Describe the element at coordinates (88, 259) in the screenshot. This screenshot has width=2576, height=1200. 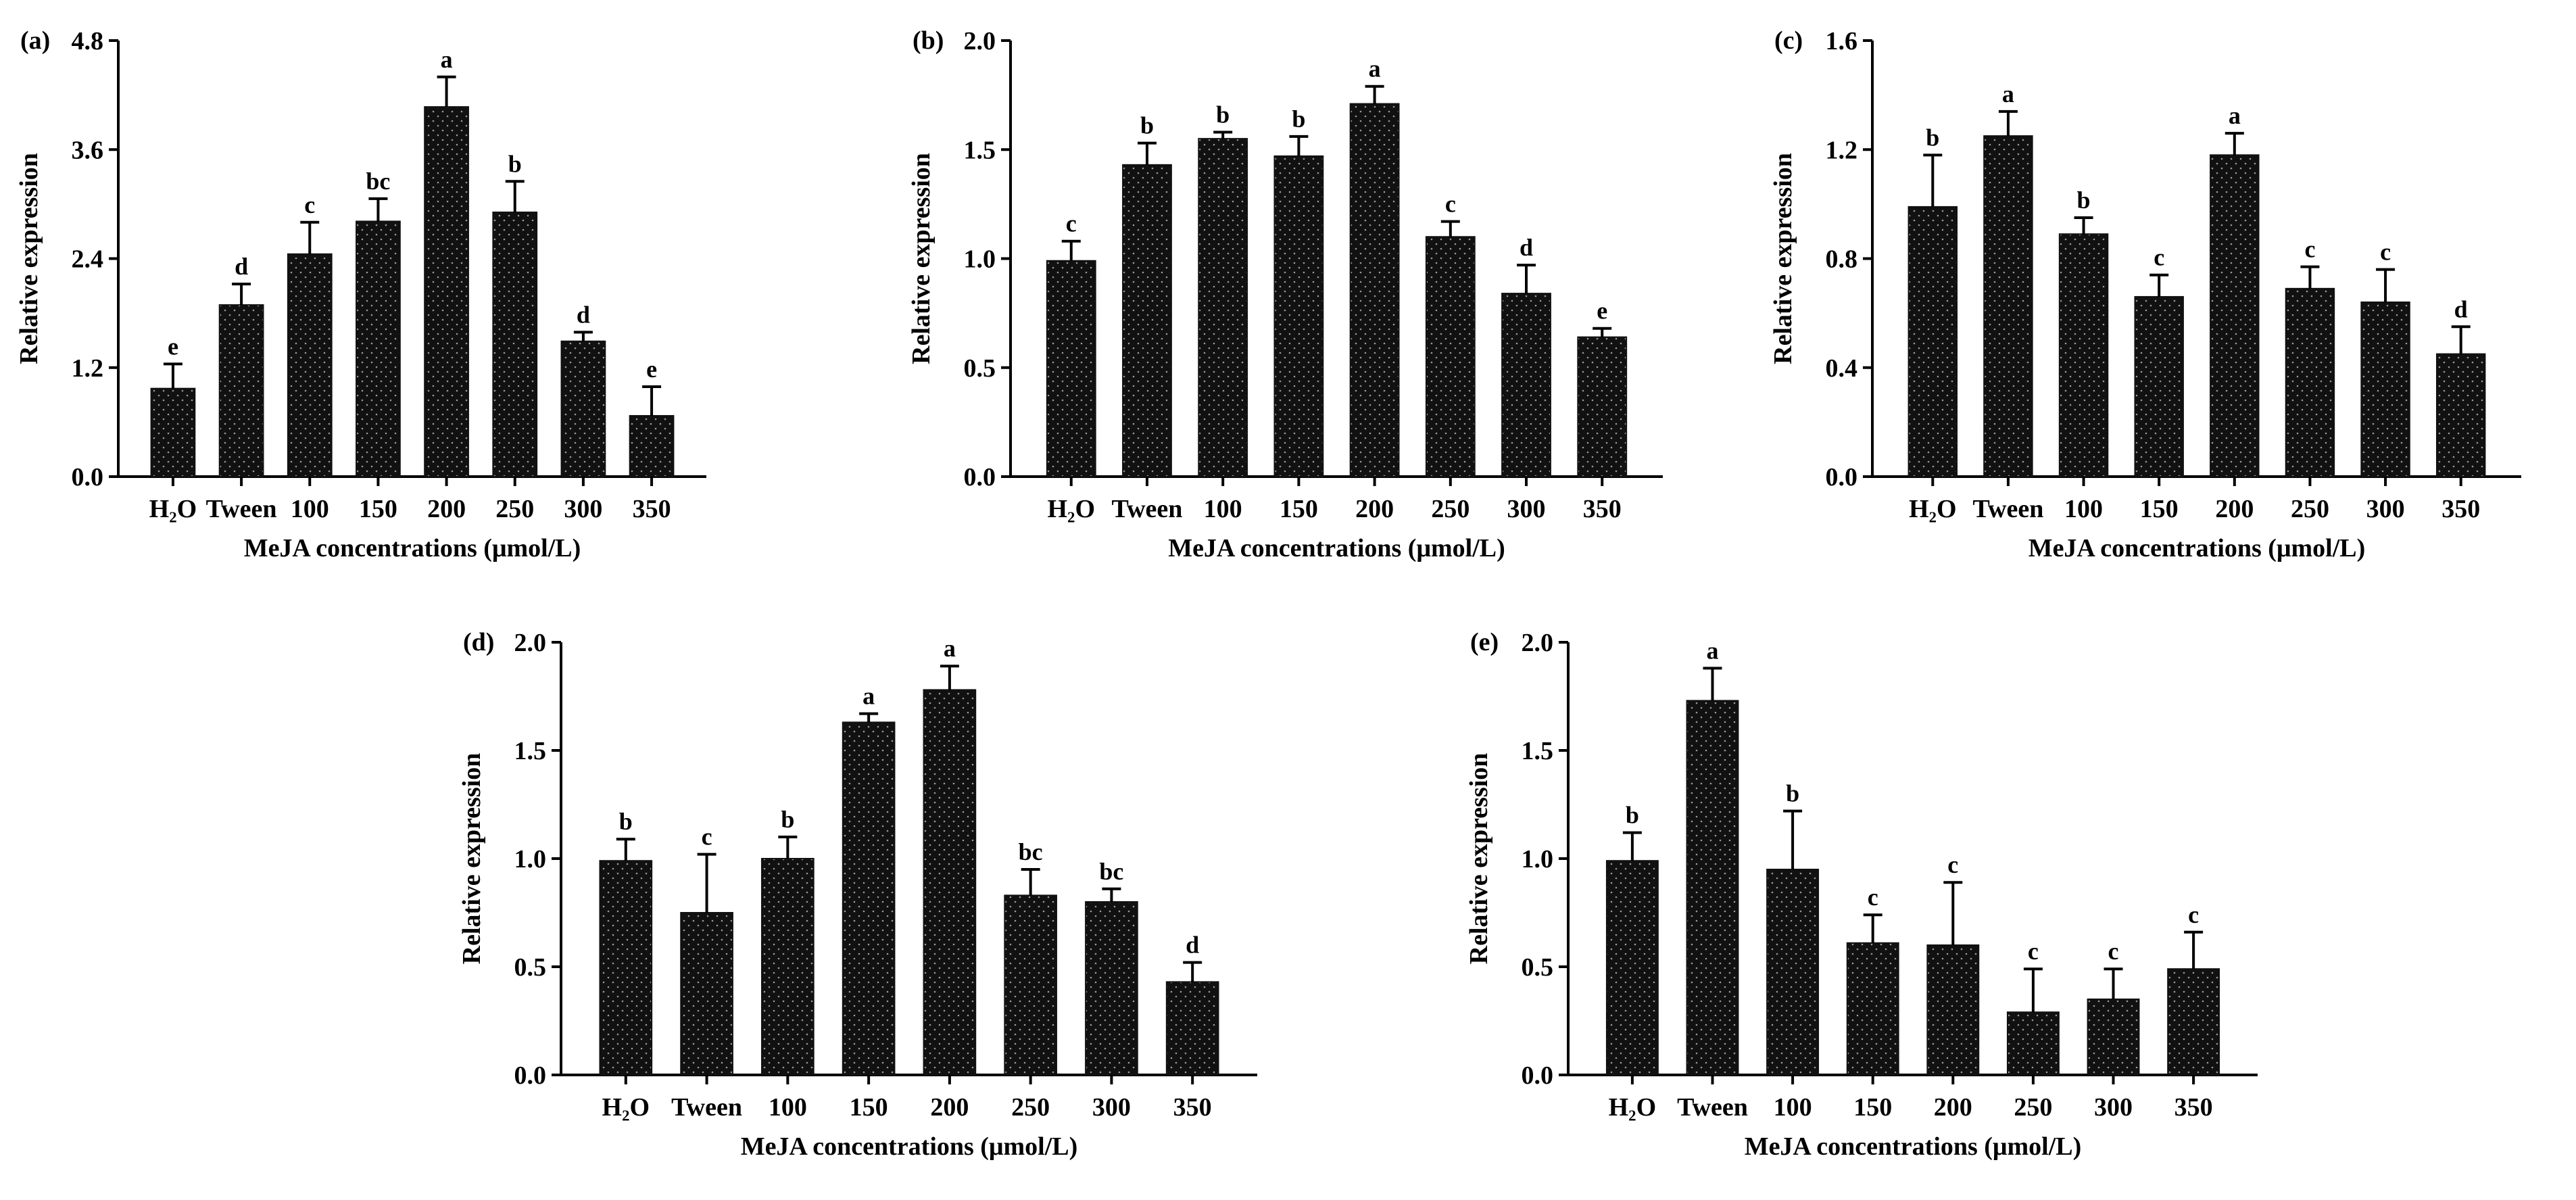
I see `y-tick-label: 2.4` at that location.